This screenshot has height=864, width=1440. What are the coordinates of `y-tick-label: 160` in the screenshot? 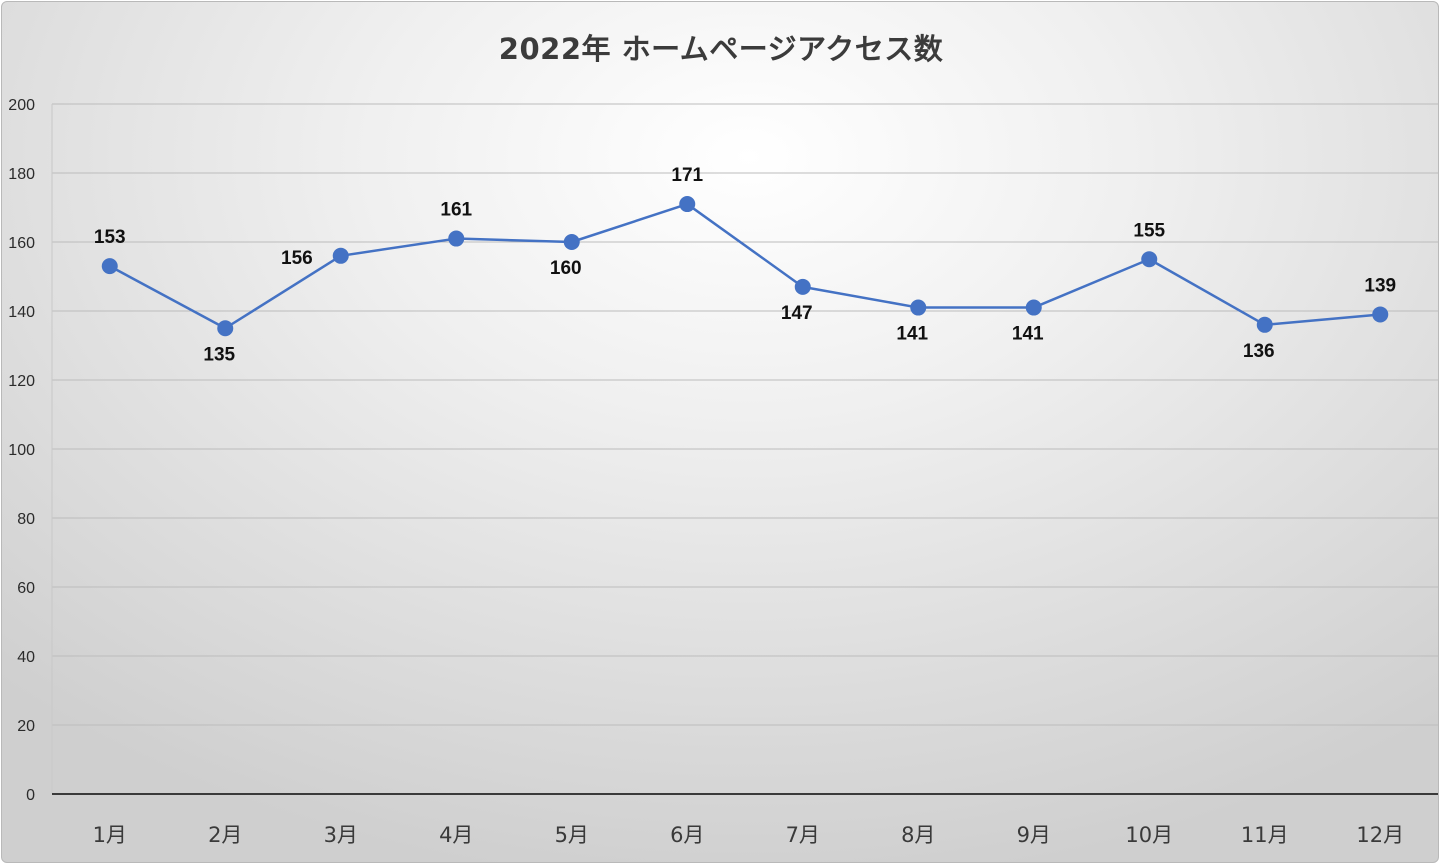 It's located at (21, 243).